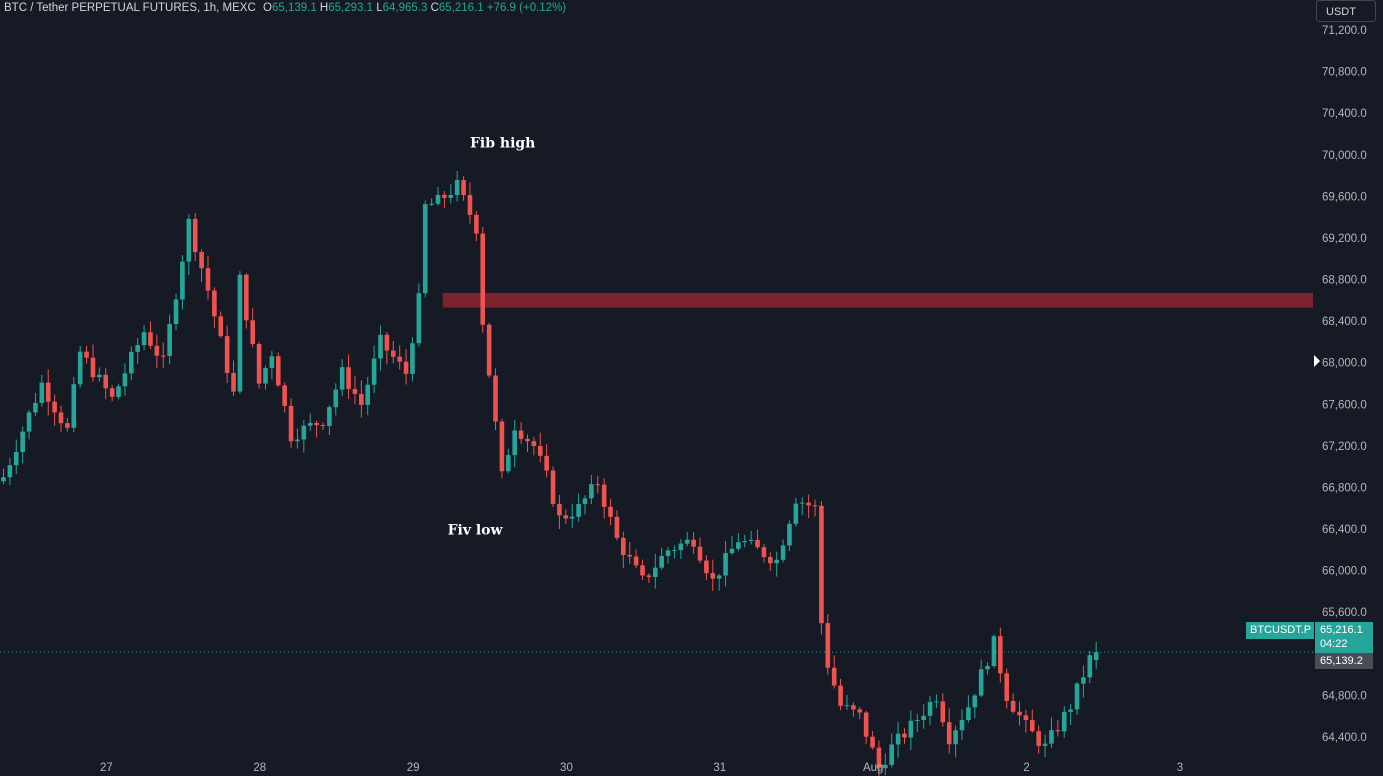  I want to click on time-tick-label: 29, so click(413, 768).